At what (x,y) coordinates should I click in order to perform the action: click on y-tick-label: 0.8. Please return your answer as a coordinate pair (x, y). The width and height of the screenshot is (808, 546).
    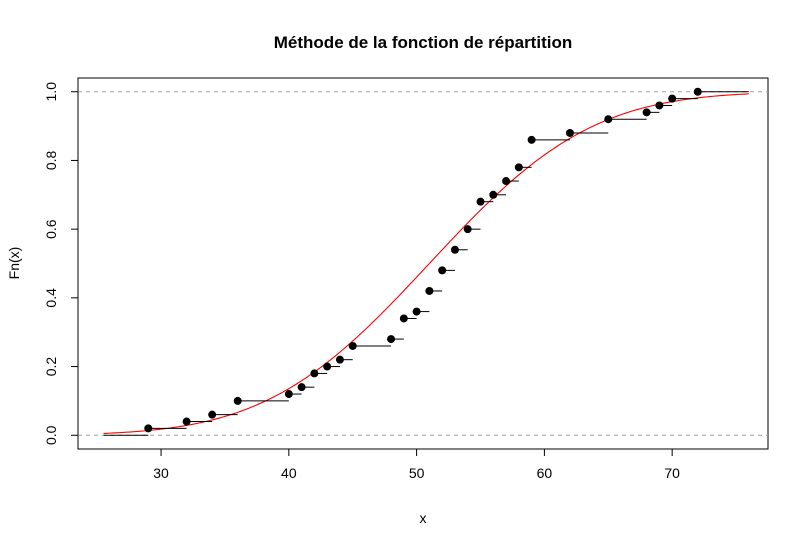
    Looking at the image, I should click on (51, 161).